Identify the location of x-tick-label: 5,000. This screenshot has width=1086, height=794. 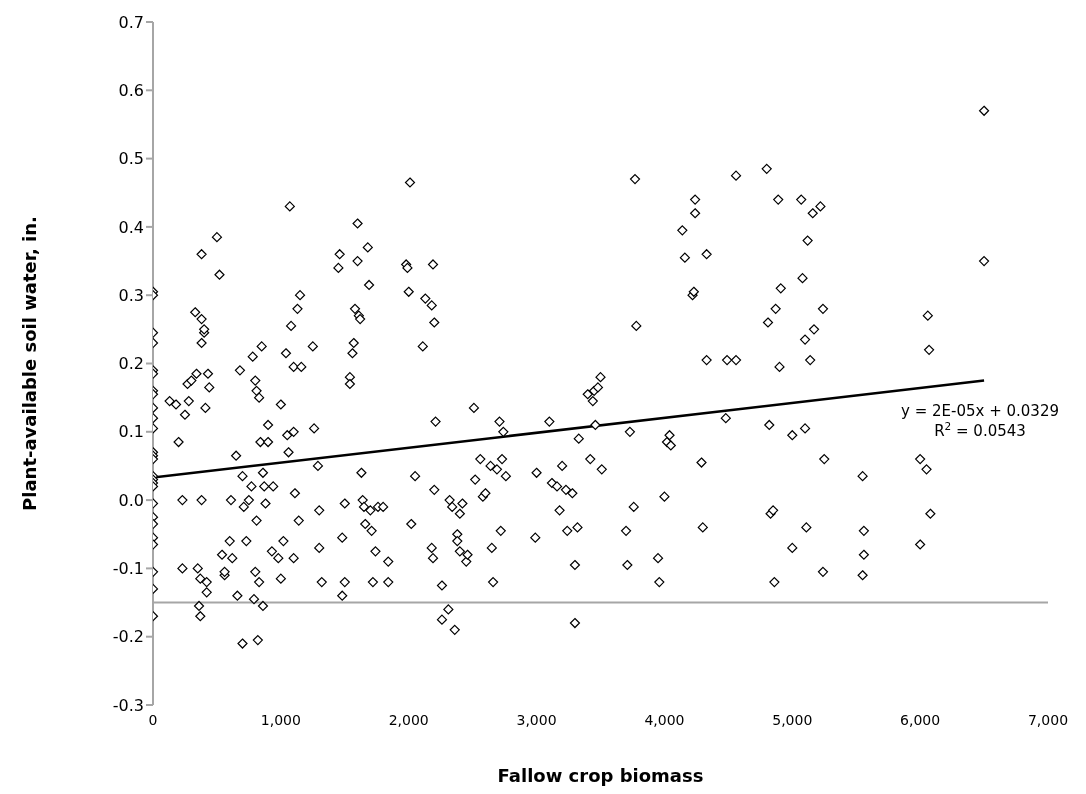
(792, 719).